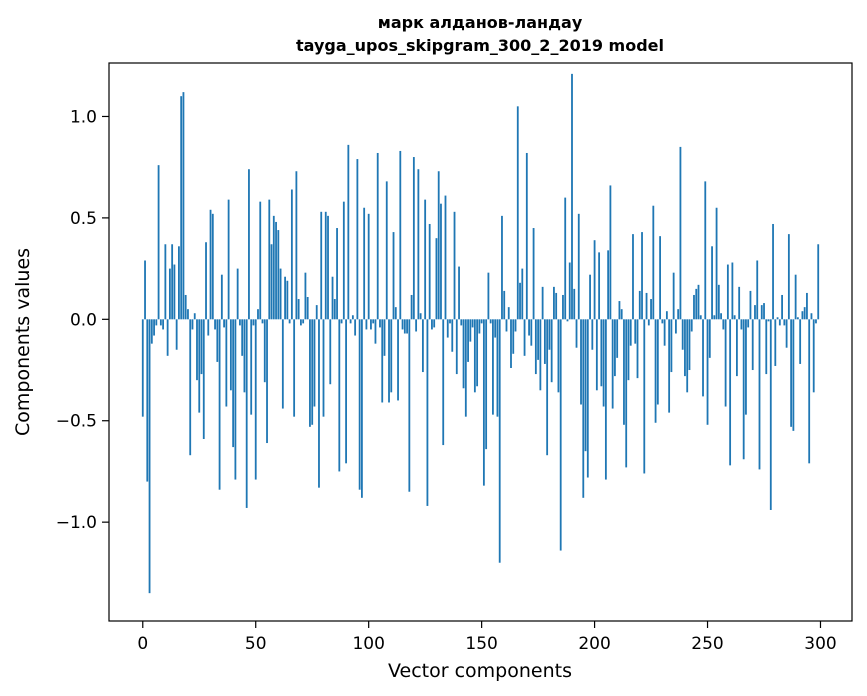 The image size is (867, 696). What do you see at coordinates (368, 644) in the screenshot?
I see `x-tick-label: 100` at bounding box center [368, 644].